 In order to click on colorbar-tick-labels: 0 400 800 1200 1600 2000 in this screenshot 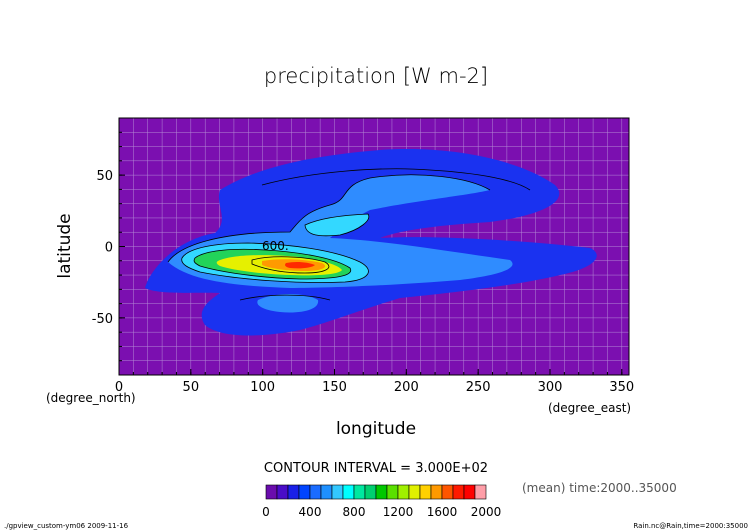, I will do `click(381, 512)`.